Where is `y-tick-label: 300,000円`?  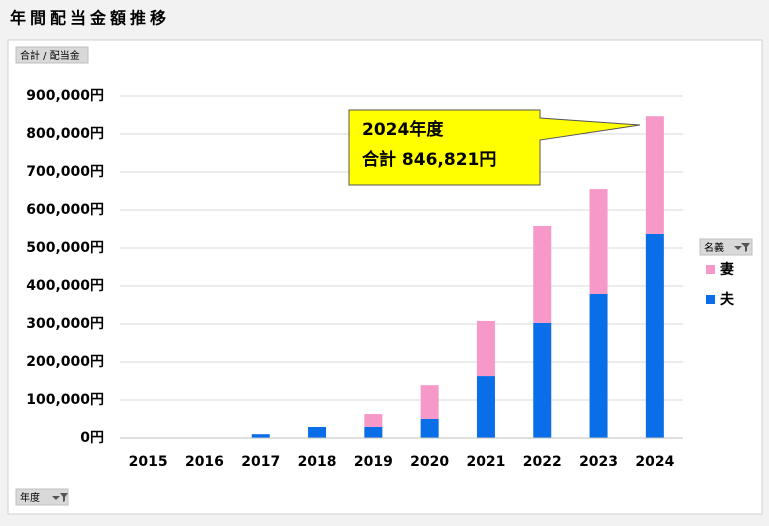 y-tick-label: 300,000円 is located at coordinates (65, 324).